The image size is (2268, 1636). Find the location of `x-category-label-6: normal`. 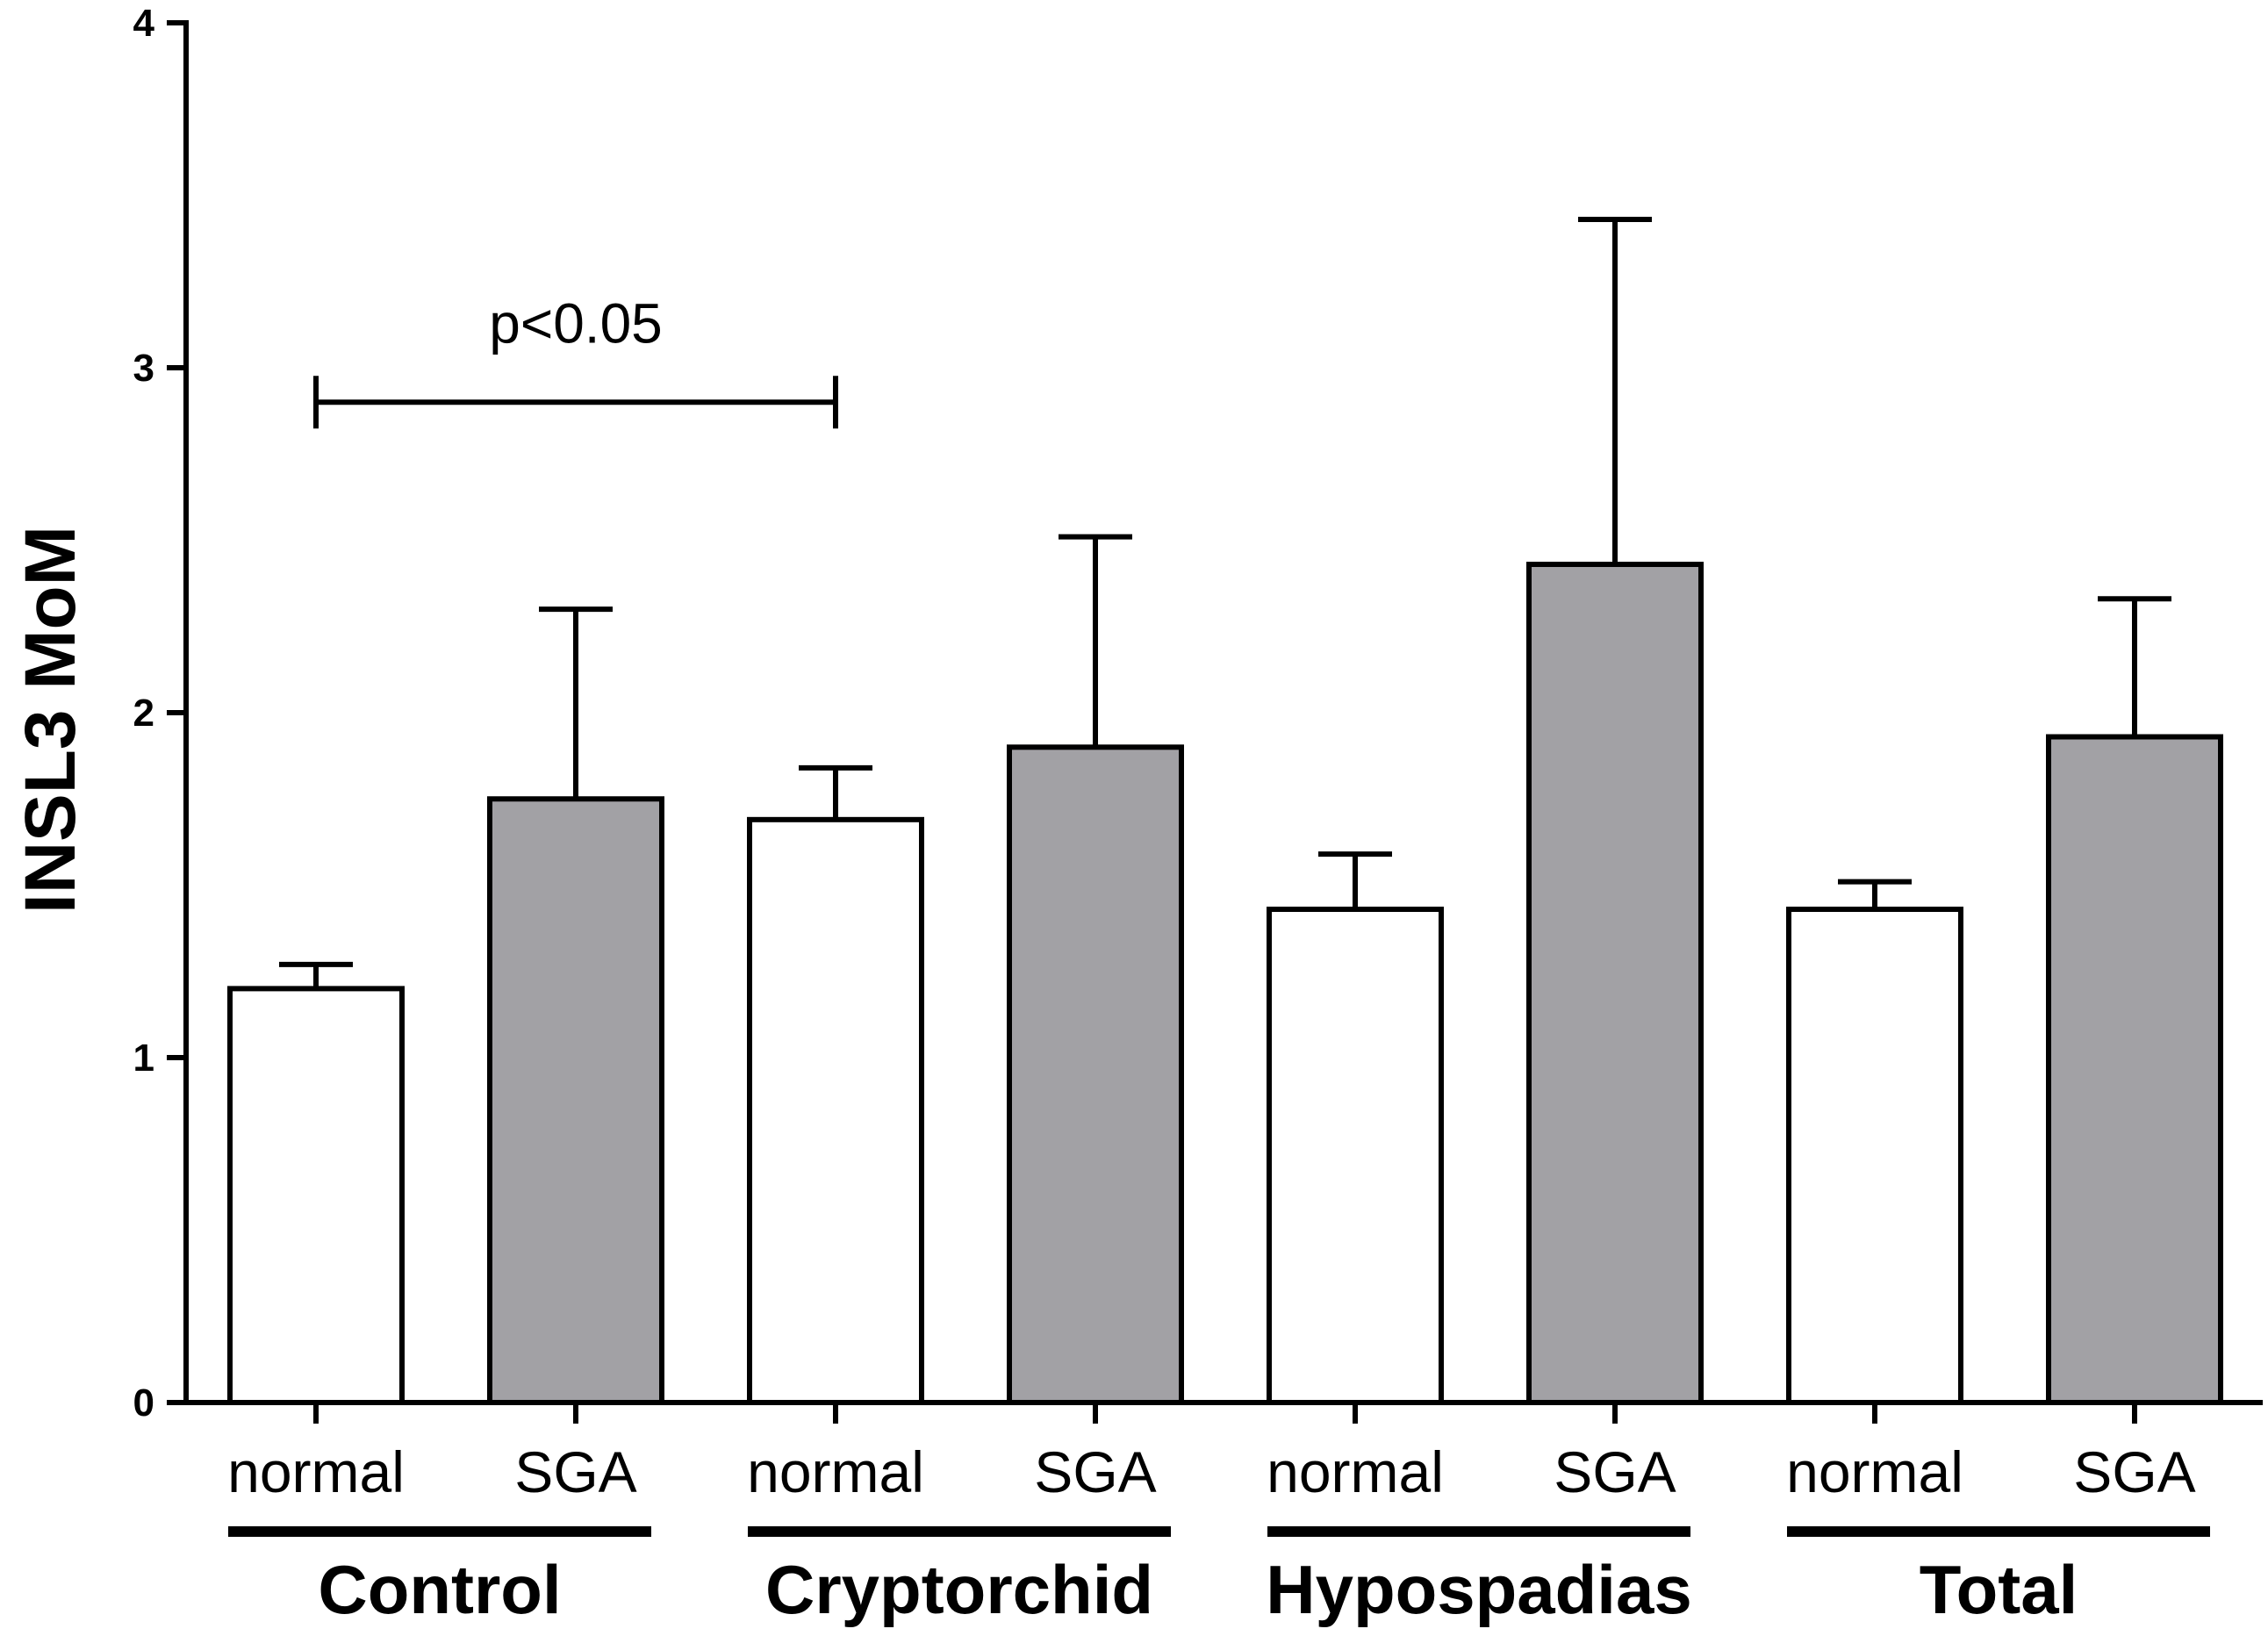

x-category-label-6: normal is located at coordinates (1874, 1471).